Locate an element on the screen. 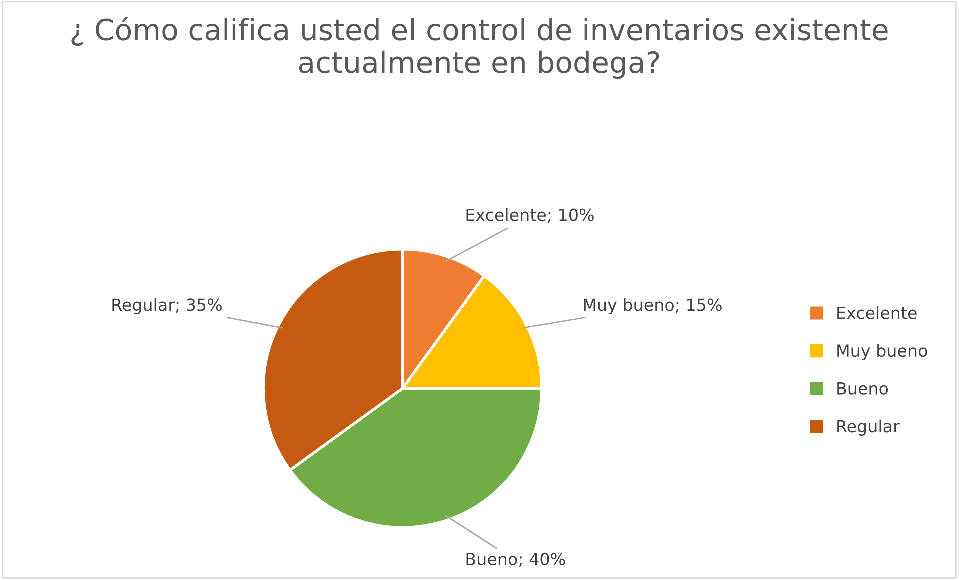 This screenshot has height=580, width=959. data-label: Regular; 35% is located at coordinates (167, 306).